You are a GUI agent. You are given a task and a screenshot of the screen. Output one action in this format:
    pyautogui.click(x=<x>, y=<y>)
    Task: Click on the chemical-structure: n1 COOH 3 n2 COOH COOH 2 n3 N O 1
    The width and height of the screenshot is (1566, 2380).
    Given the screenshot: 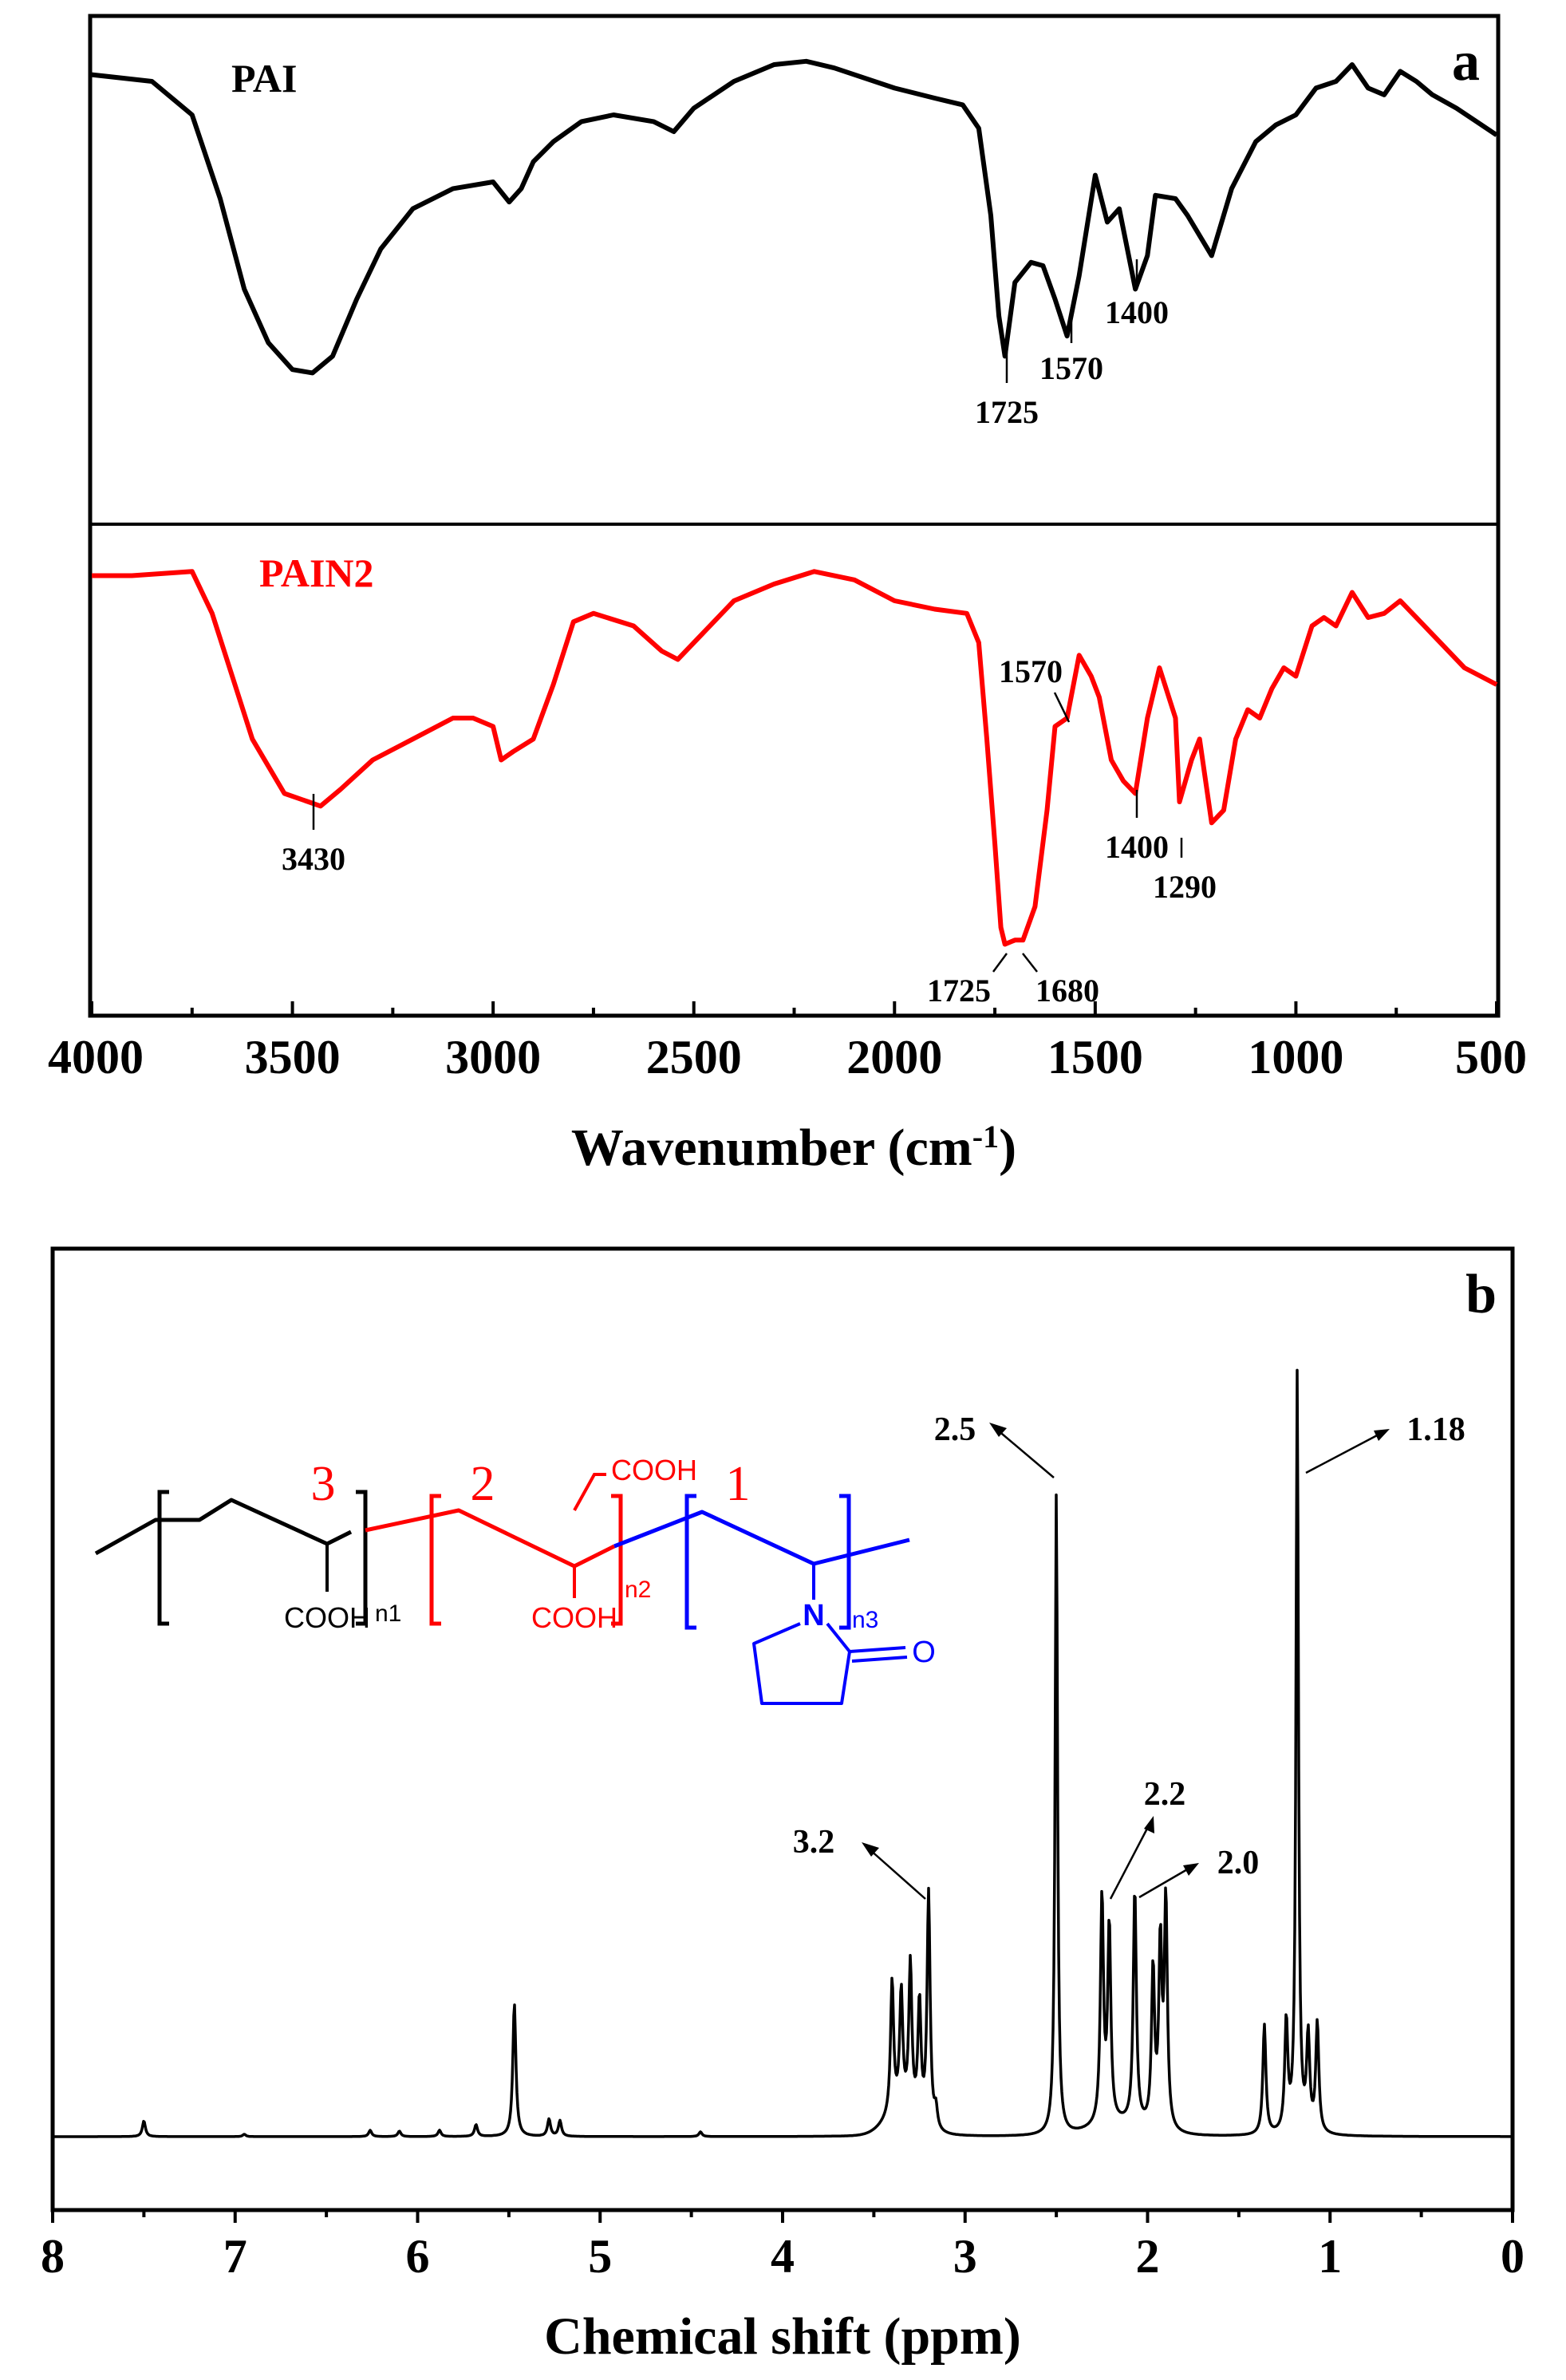 What is the action you would take?
    pyautogui.click(x=515, y=1579)
    